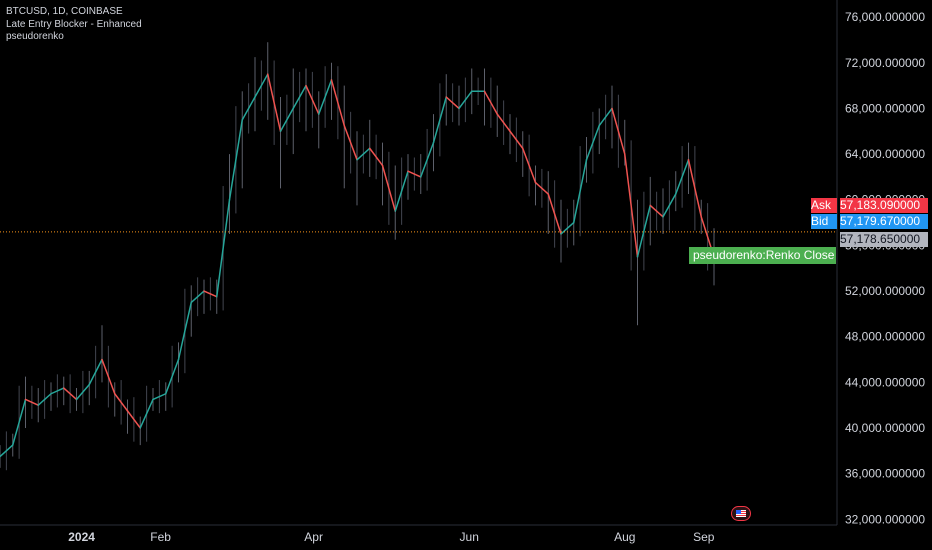 This screenshot has height=550, width=932. What do you see at coordinates (885, 108) in the screenshot?
I see `price-tick-label: 68,000.000000` at bounding box center [885, 108].